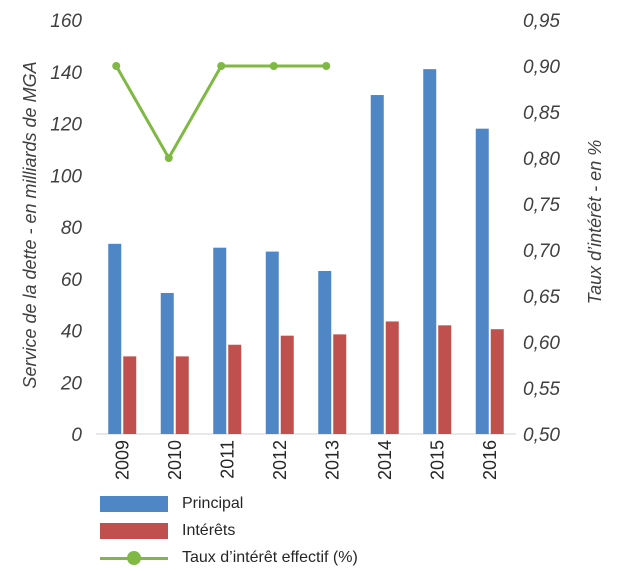 Image resolution: width=619 pixels, height=571 pixels. I want to click on x-tick-label: 2013, so click(332, 460).